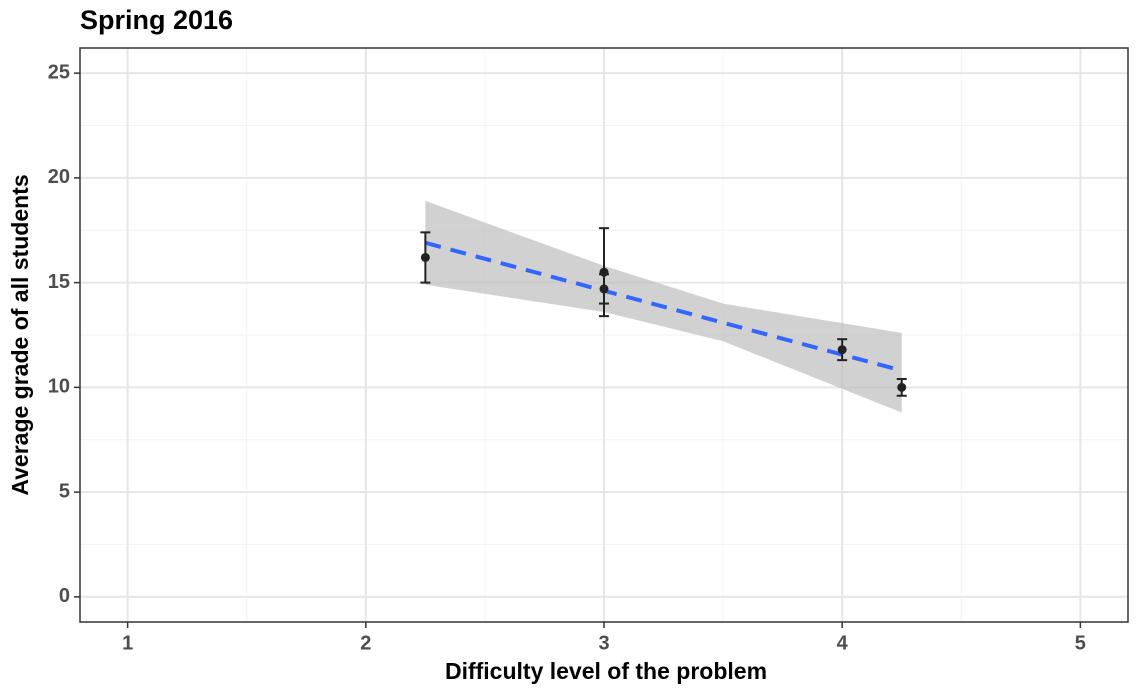  Describe the element at coordinates (127, 643) in the screenshot. I see `x-tick-label: 1` at that location.